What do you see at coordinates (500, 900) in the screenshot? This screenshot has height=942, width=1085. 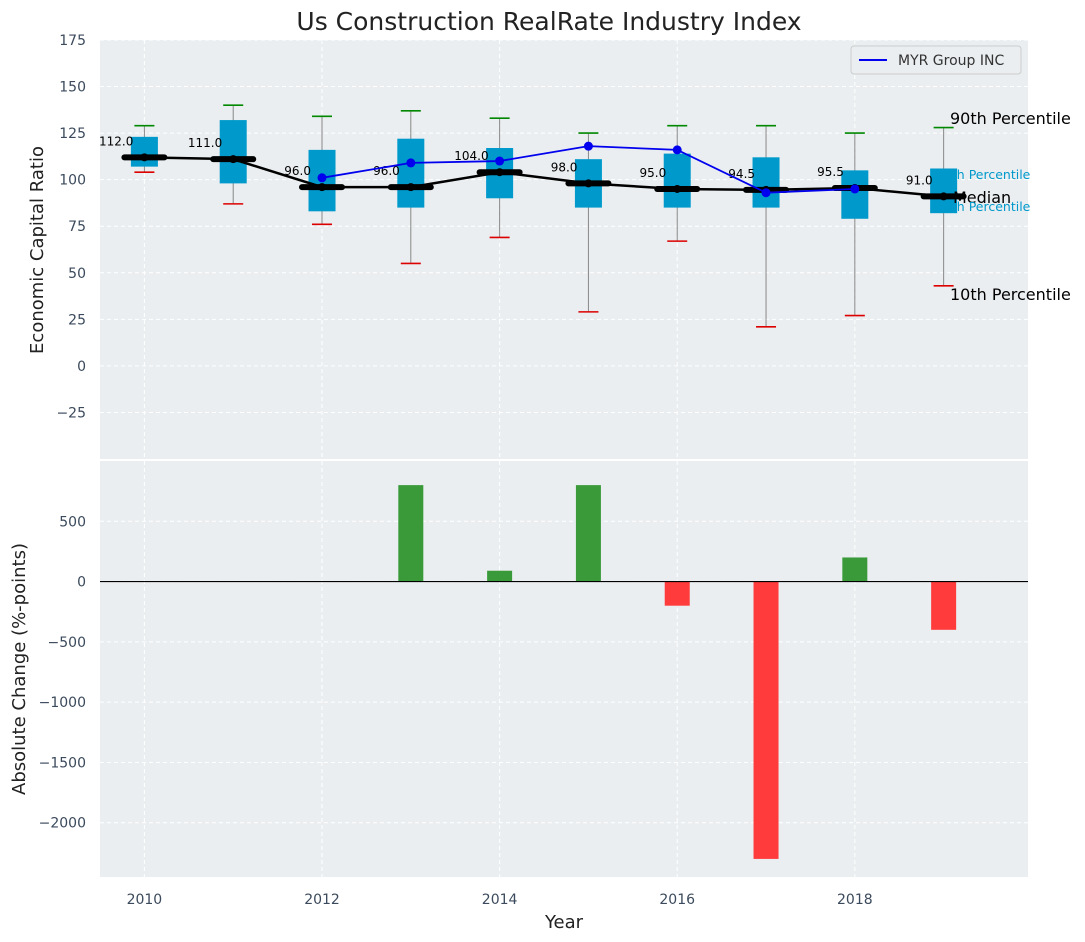 I see `x-tick-label: 2014` at bounding box center [500, 900].